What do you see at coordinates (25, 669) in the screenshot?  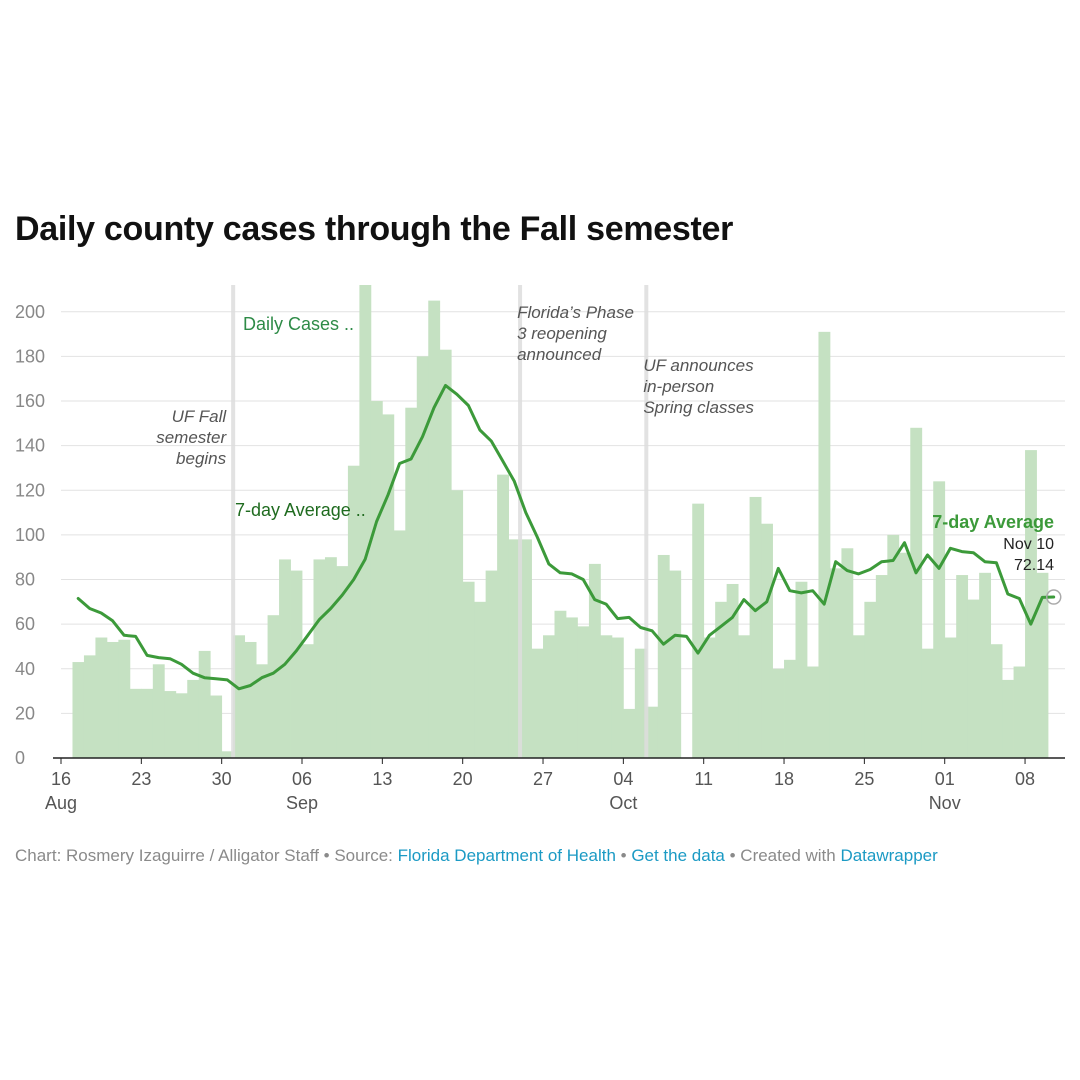 I see `y-tick-label: 40` at bounding box center [25, 669].